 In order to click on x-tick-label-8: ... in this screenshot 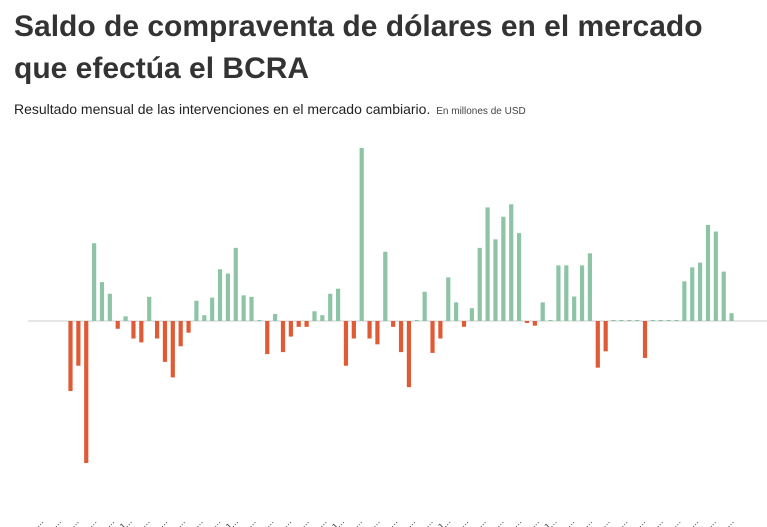, I will do `click(181, 521)`.